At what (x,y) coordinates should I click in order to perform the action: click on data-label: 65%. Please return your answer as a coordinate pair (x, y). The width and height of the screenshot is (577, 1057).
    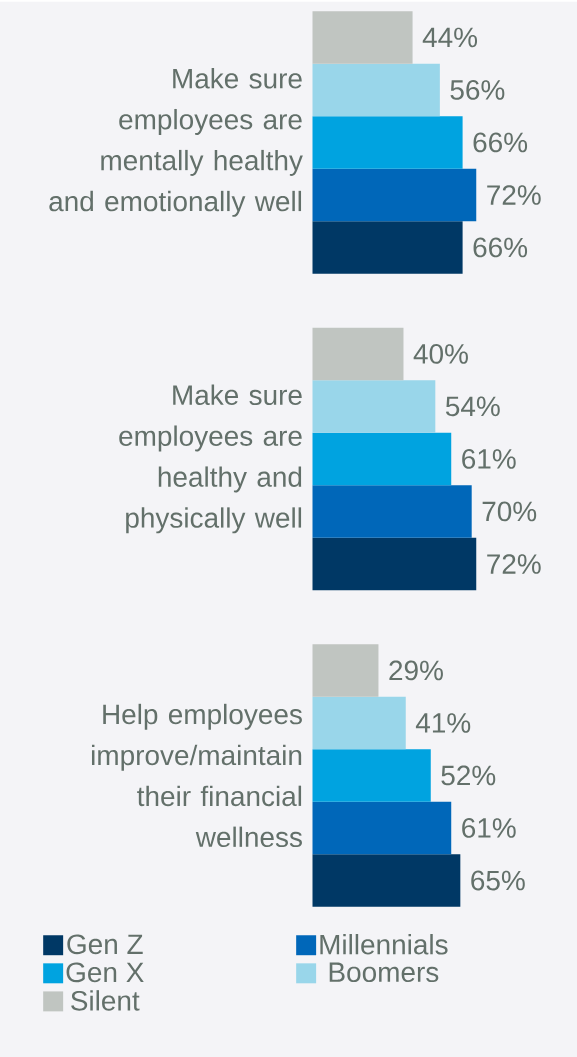
    Looking at the image, I should click on (498, 880).